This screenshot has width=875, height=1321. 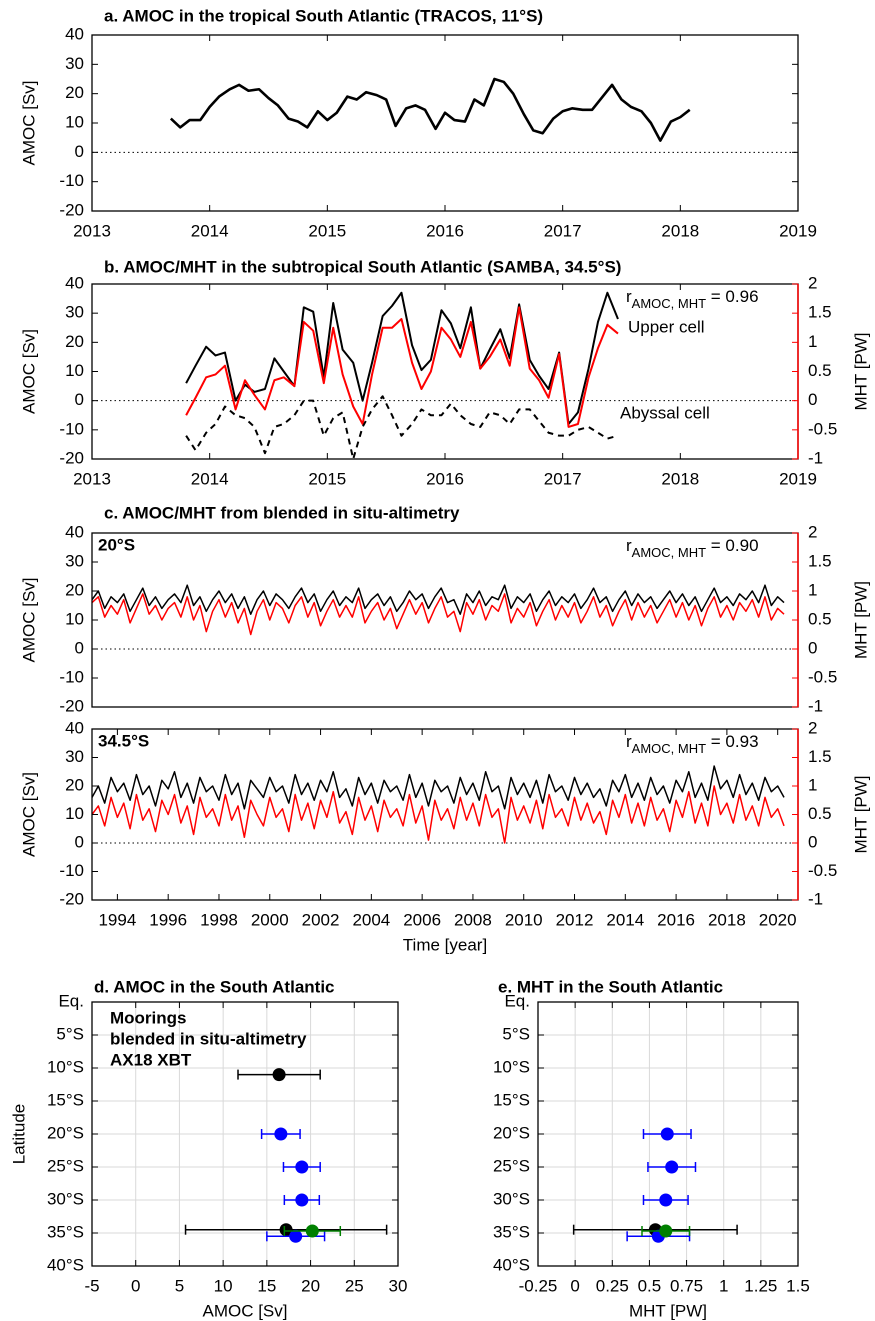 What do you see at coordinates (511, 1264) in the screenshot?
I see `y-tick-label: 40°S` at bounding box center [511, 1264].